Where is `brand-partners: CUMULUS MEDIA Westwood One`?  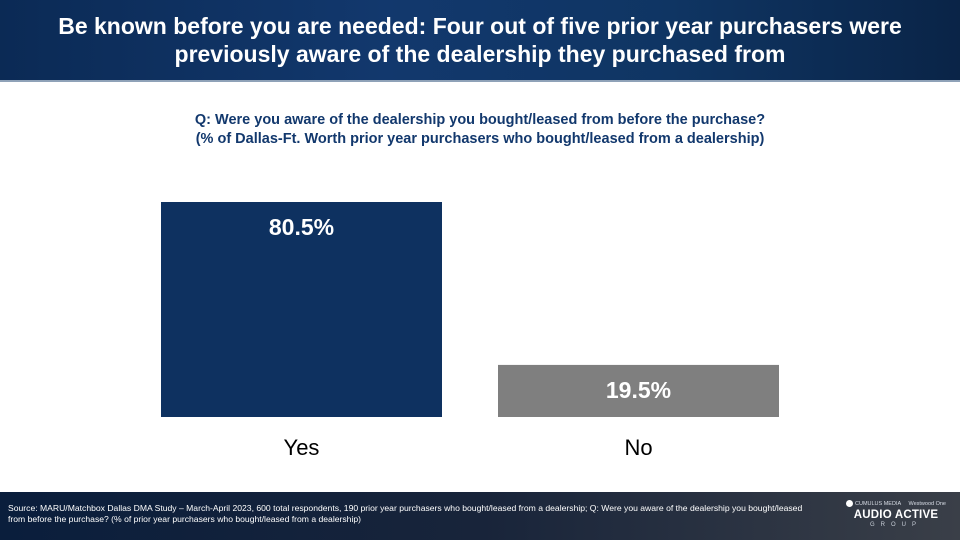
brand-partners: CUMULUS MEDIA Westwood One is located at coordinates (896, 503).